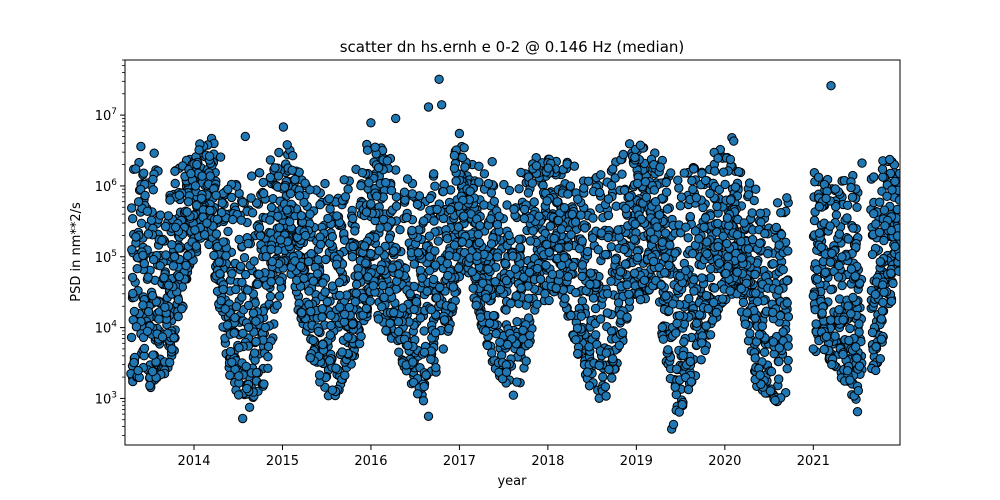 The image size is (1000, 500). Describe the element at coordinates (282, 461) in the screenshot. I see `x-tick-label: 2015` at that location.